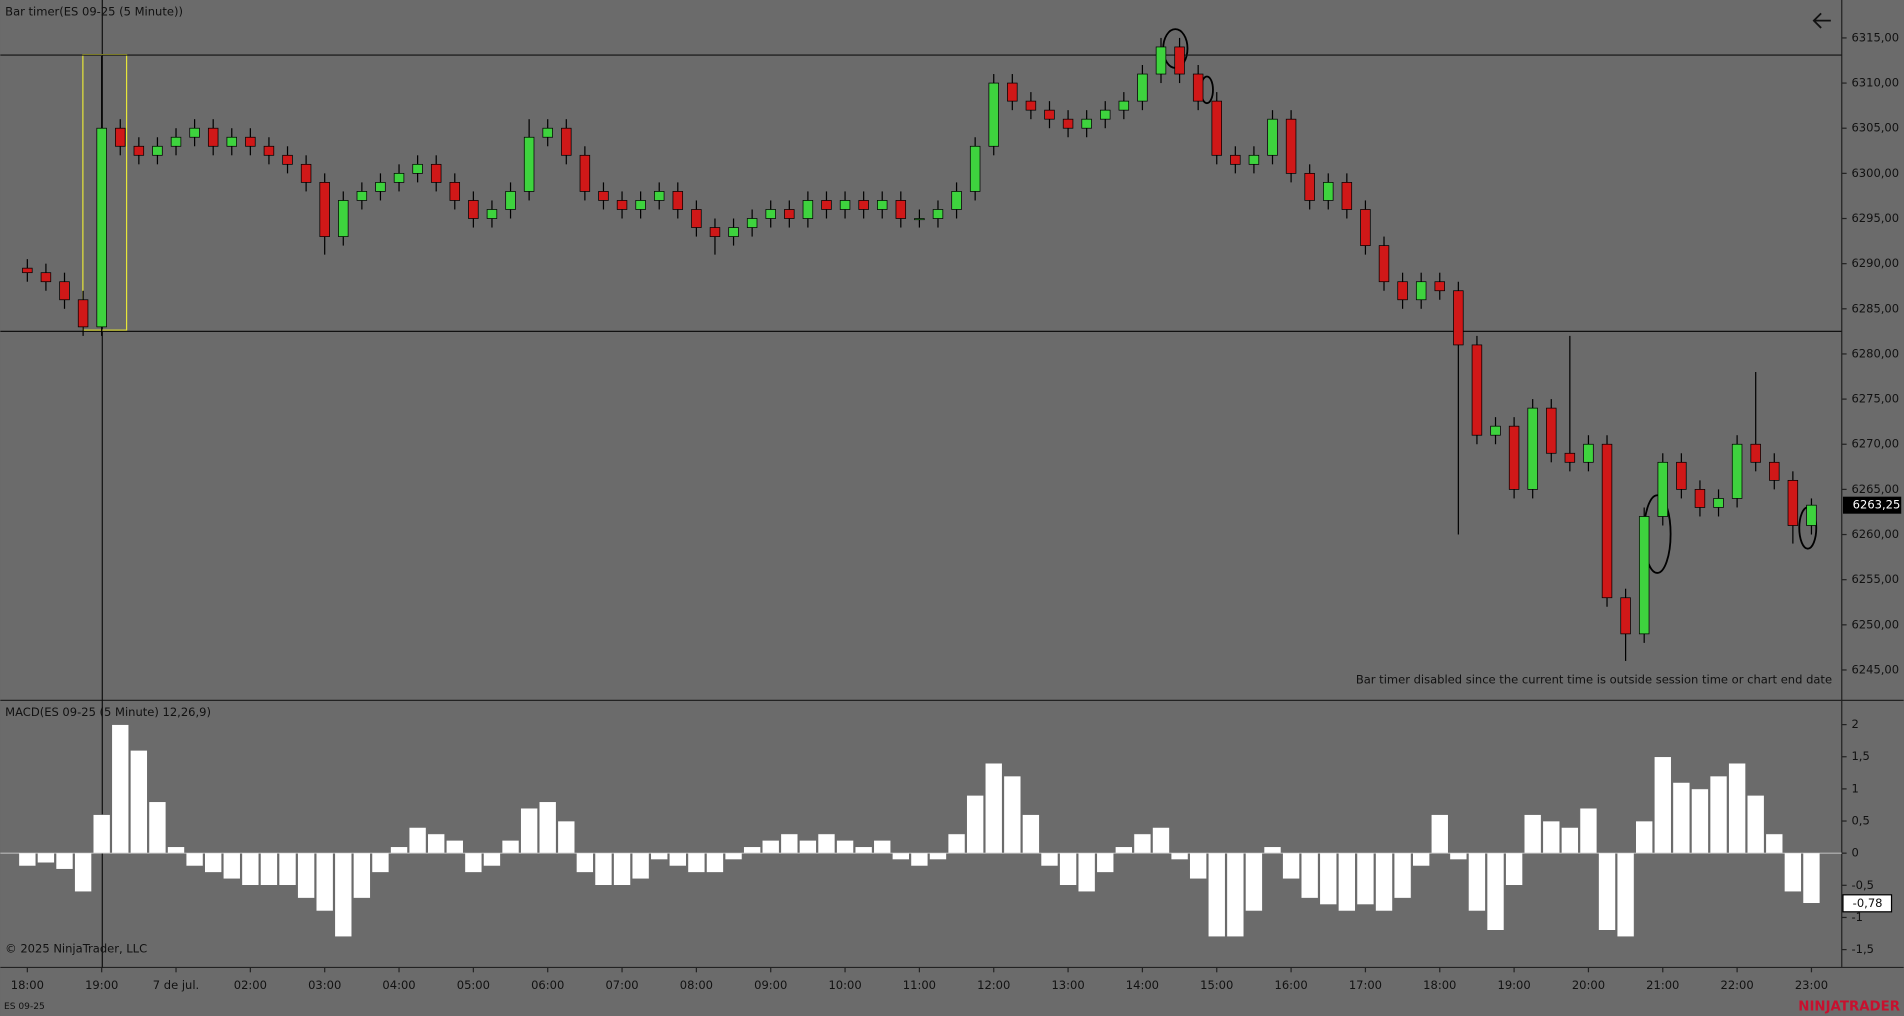 This screenshot has height=1016, width=1904. I want to click on y-tick-label: 6260,00, so click(1875, 534).